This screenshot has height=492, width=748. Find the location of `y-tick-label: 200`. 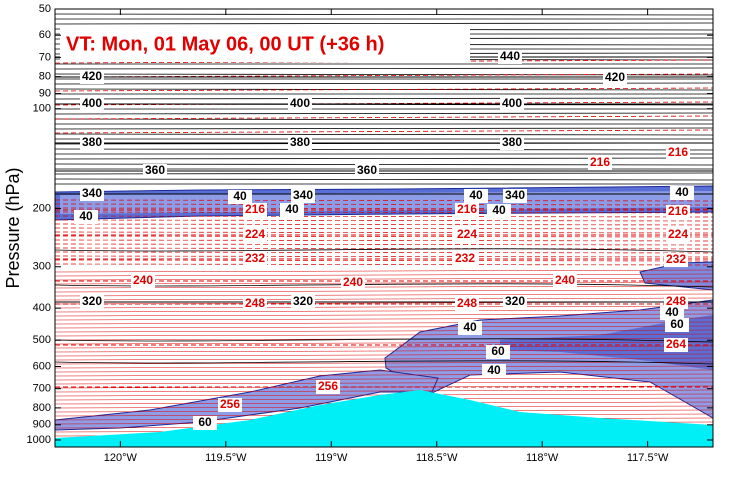

y-tick-label: 200 is located at coordinates (42, 208).